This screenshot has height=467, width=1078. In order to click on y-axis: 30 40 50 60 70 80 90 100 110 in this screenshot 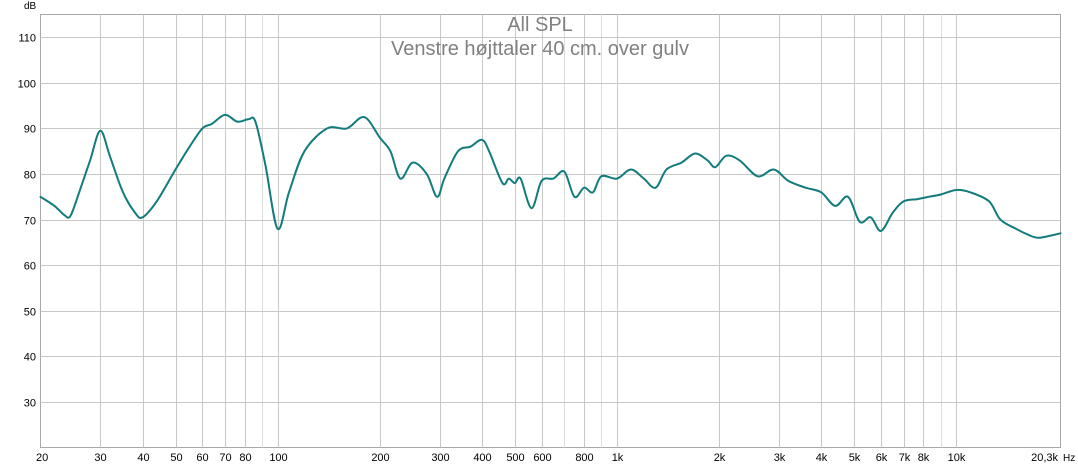, I will do `click(27, 221)`.